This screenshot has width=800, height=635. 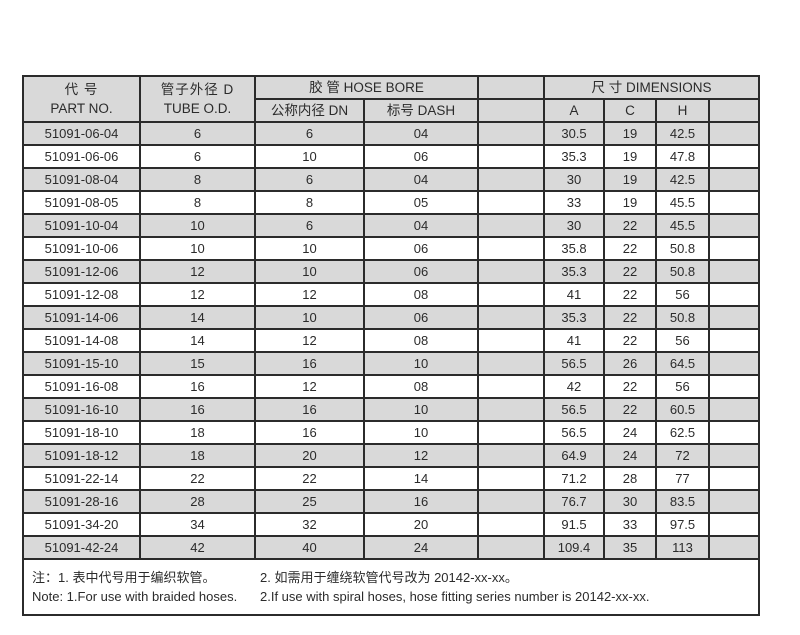 What do you see at coordinates (197, 386) in the screenshot?
I see `cell-tube-od: 16` at bounding box center [197, 386].